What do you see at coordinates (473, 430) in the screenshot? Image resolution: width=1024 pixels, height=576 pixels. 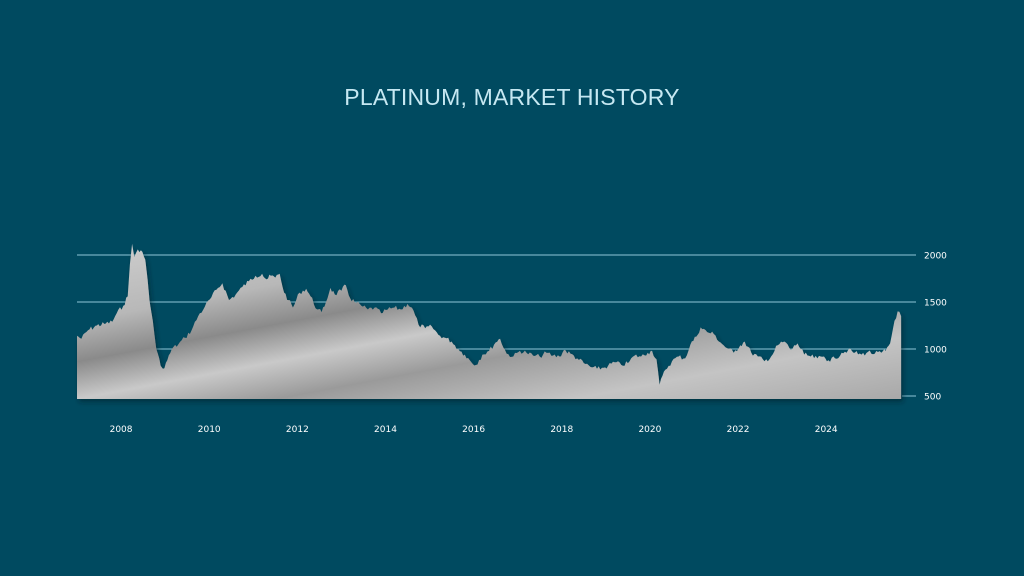 I see `x-tick-label-2016: 2016` at bounding box center [473, 430].